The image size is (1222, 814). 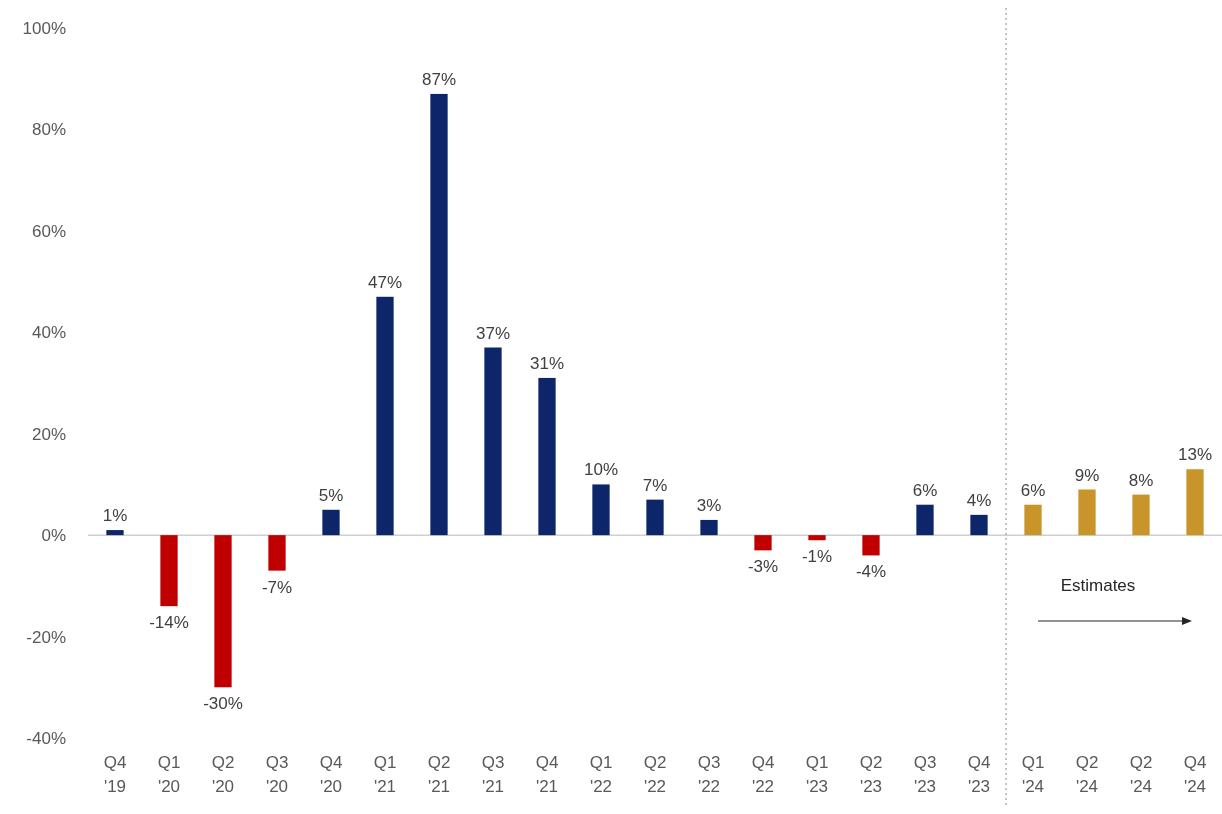 What do you see at coordinates (115, 516) in the screenshot?
I see `data-label: 1%` at bounding box center [115, 516].